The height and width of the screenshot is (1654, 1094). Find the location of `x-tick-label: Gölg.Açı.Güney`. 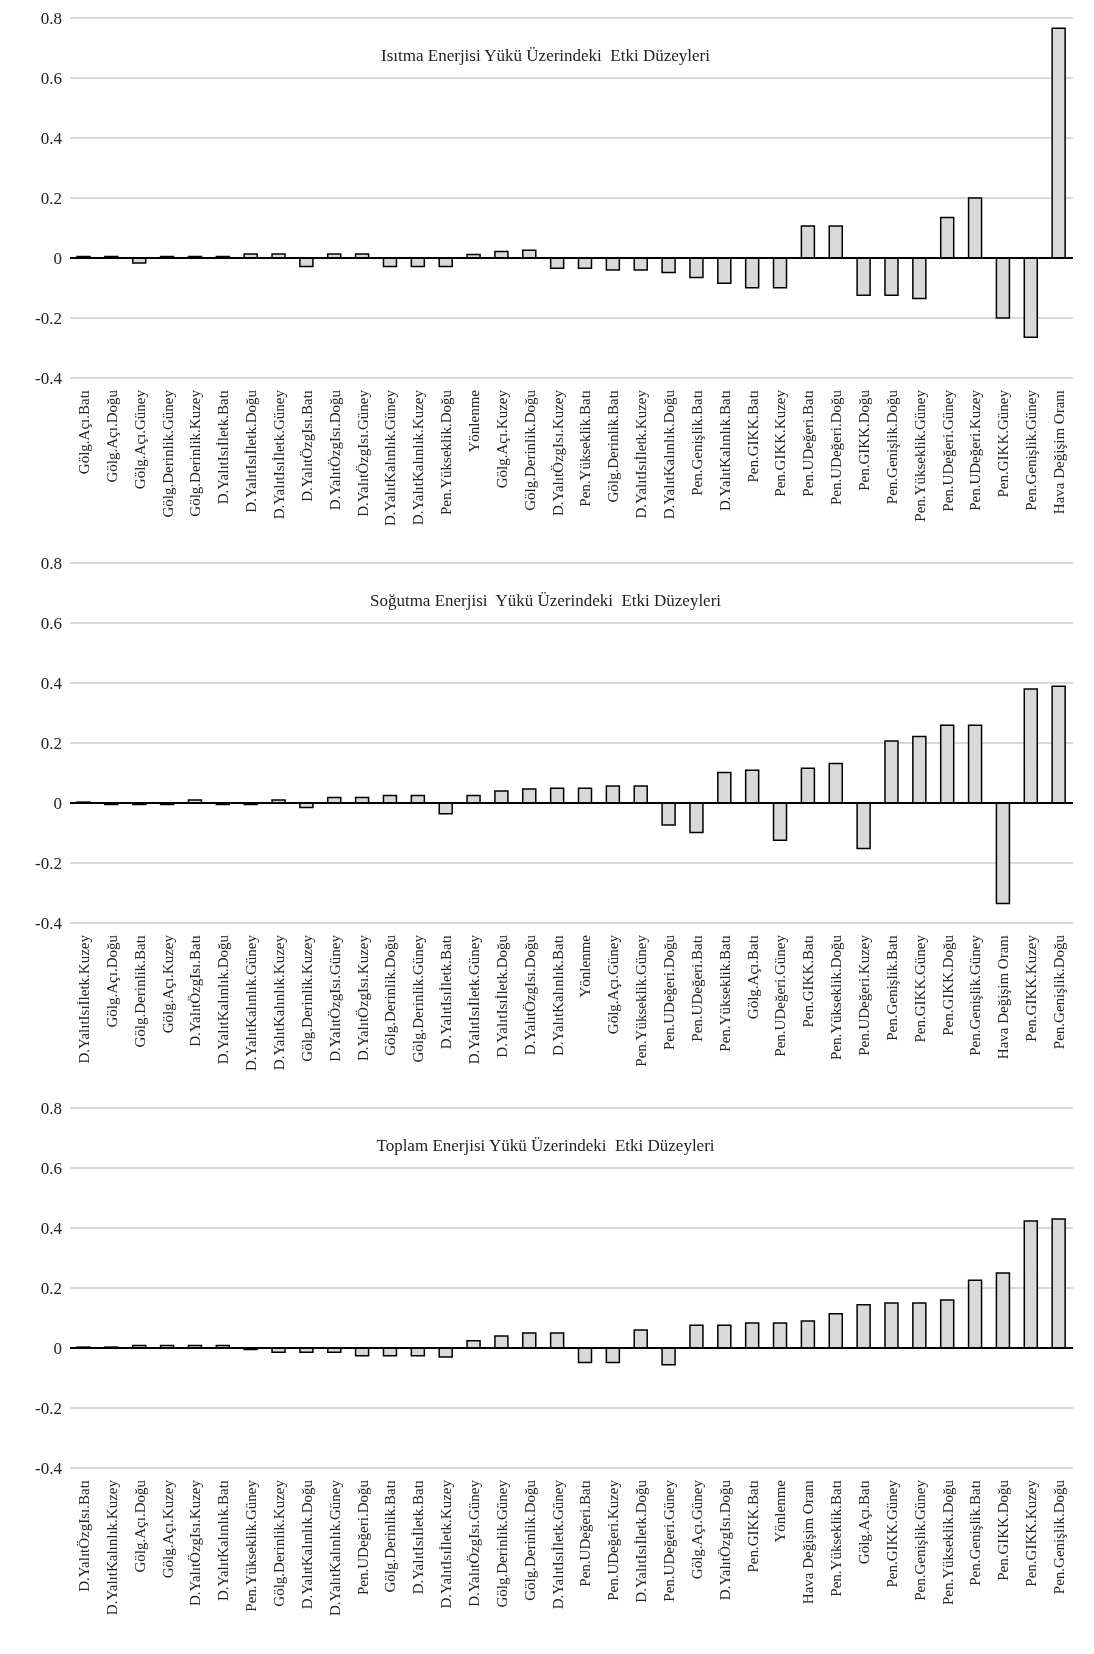

x-tick-label: Gölg.Açı.Güney is located at coordinates (613, 984).